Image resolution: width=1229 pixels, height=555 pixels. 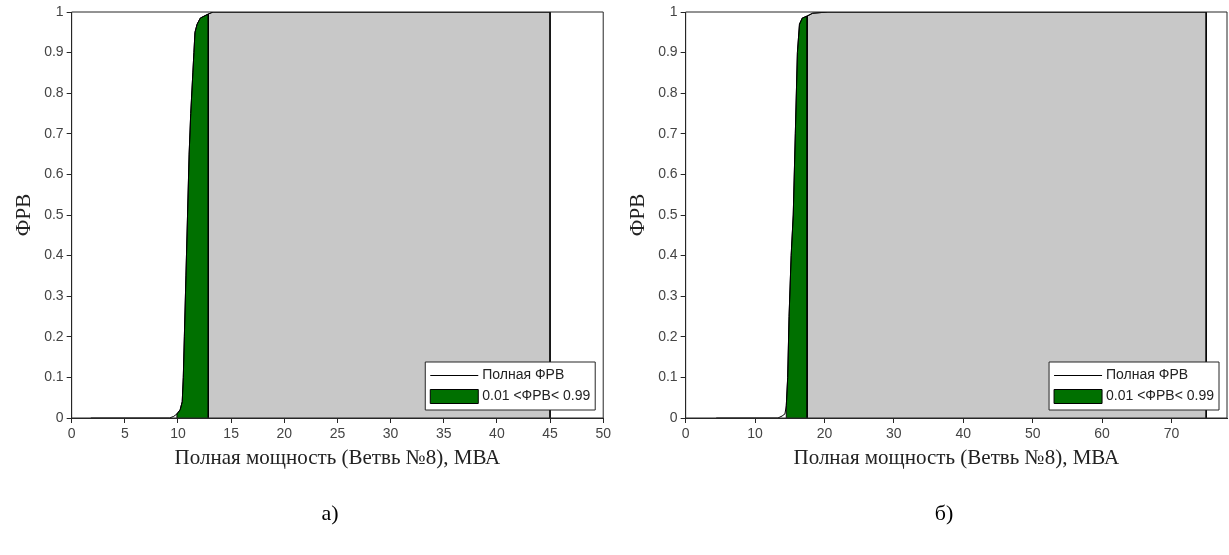 What do you see at coordinates (550, 433) in the screenshot?
I see `x-tick-label: 45` at bounding box center [550, 433].